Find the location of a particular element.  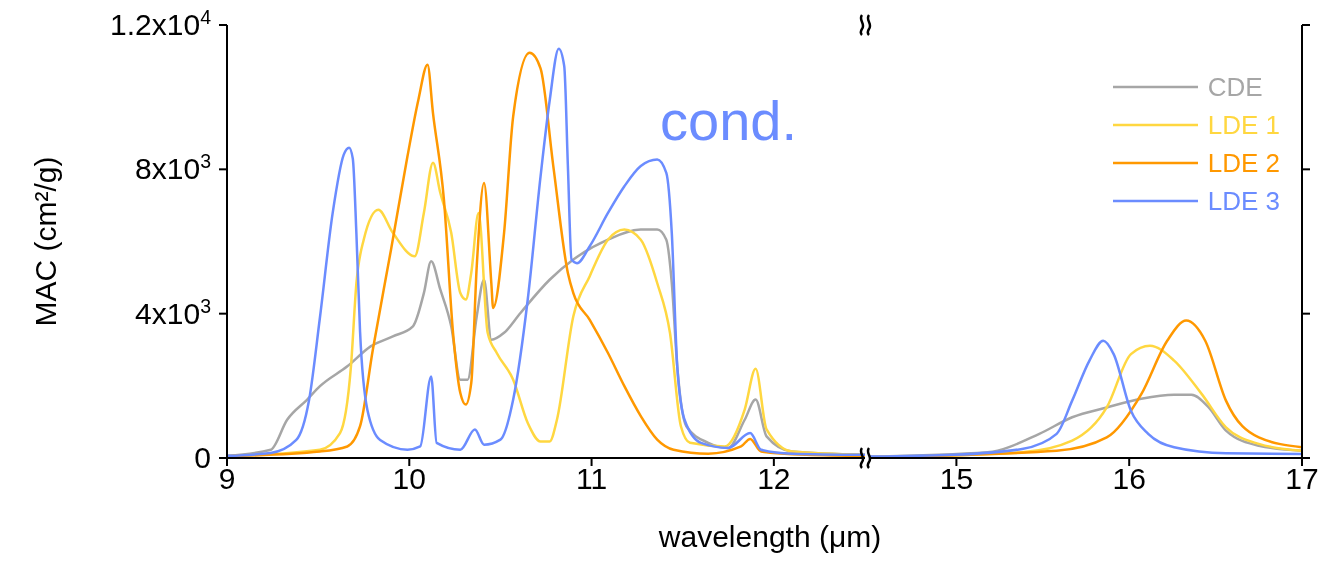

x-axis-title: wavelength (μm) is located at coordinates (770, 537).